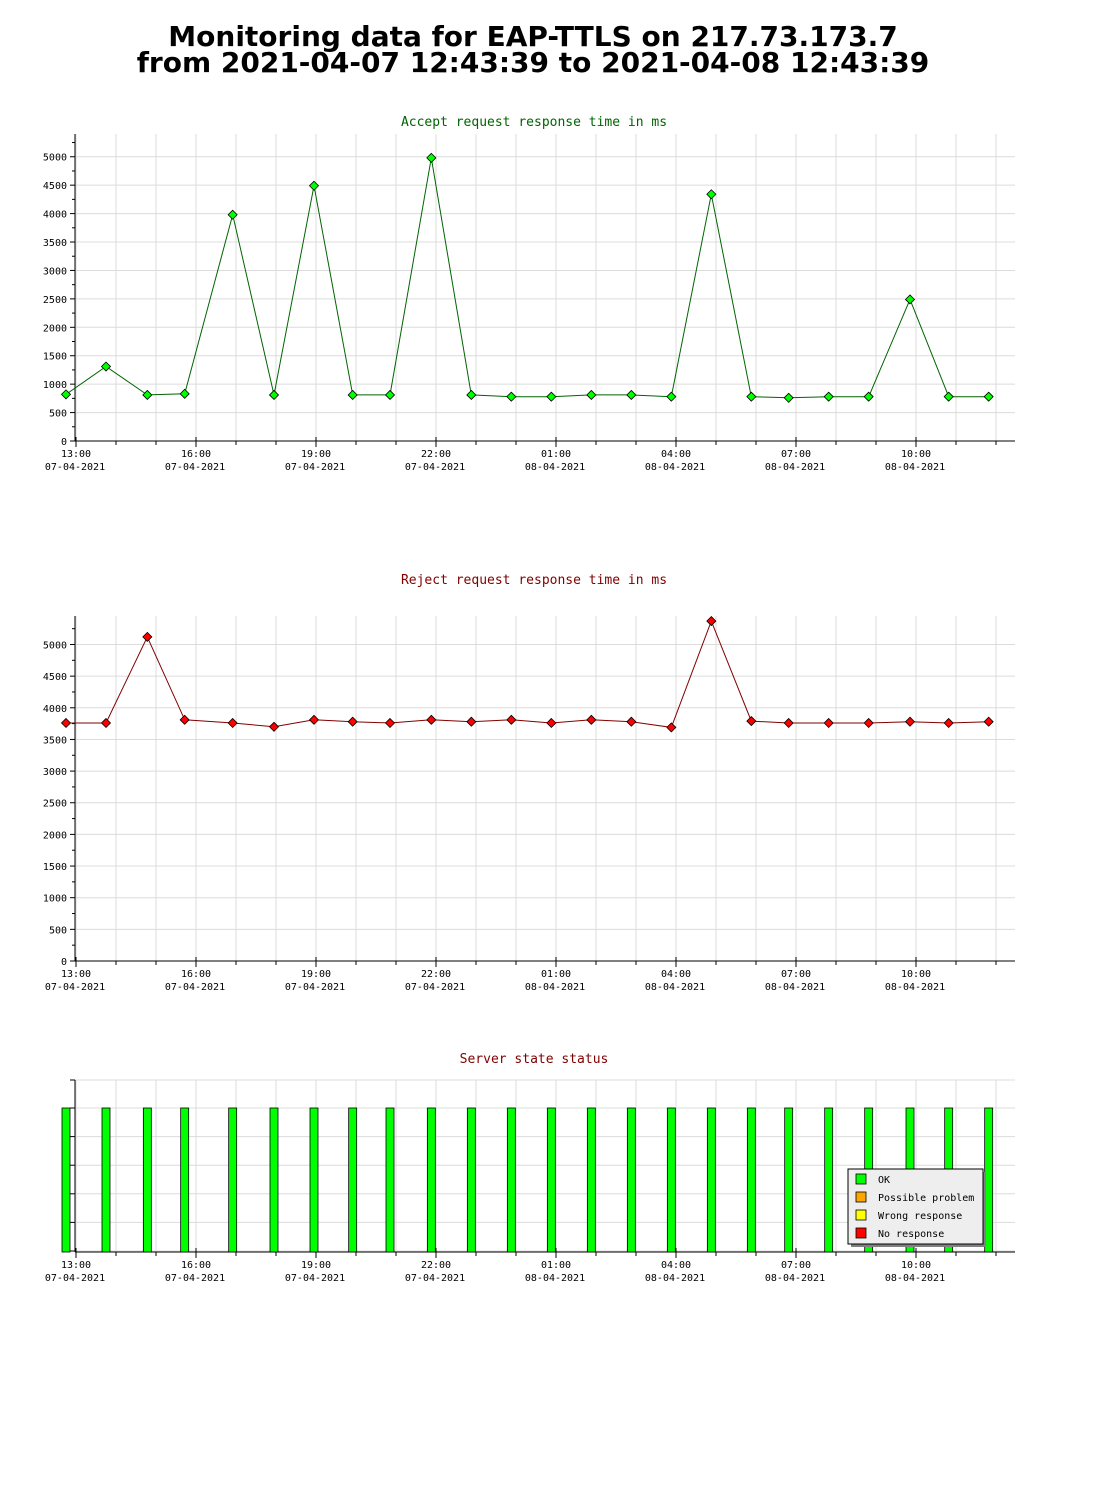 This screenshot has width=1100, height=1500. I want to click on accept-y-tick-label: 2000, so click(55, 328).